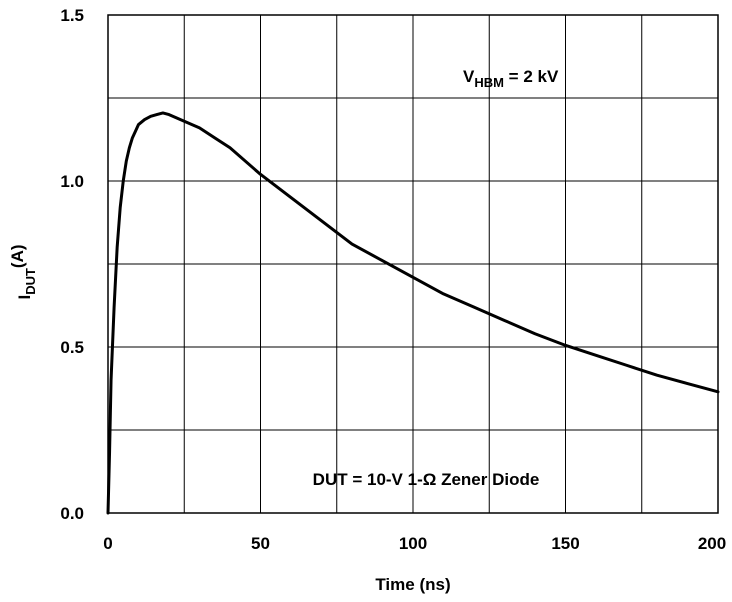  What do you see at coordinates (426, 479) in the screenshot?
I see `annotation-dut: DUT = 10-V 1-Ω Zener Diode` at bounding box center [426, 479].